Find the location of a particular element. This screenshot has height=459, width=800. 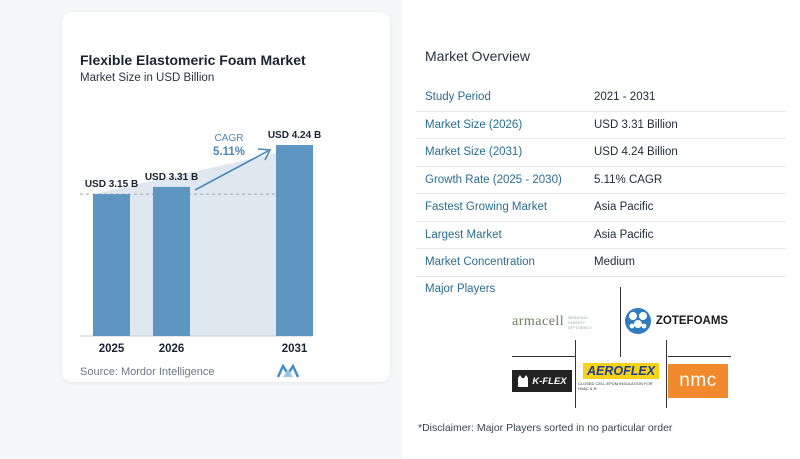

row-key: Largest Market is located at coordinates (463, 234).